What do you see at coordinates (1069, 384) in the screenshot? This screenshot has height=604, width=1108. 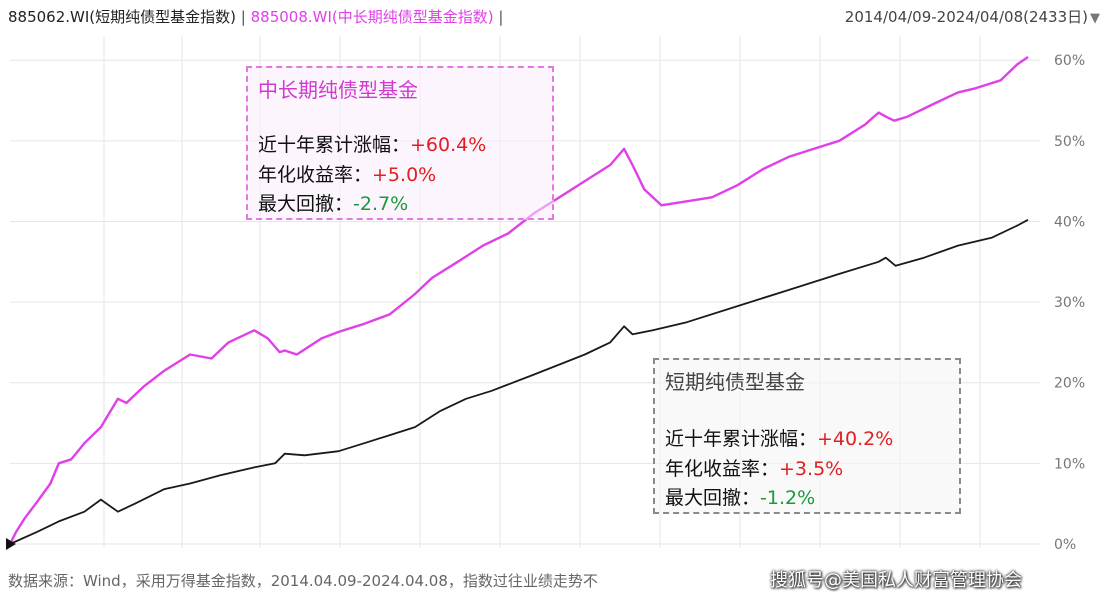 I see `y-tick-label: 20%` at bounding box center [1069, 384].